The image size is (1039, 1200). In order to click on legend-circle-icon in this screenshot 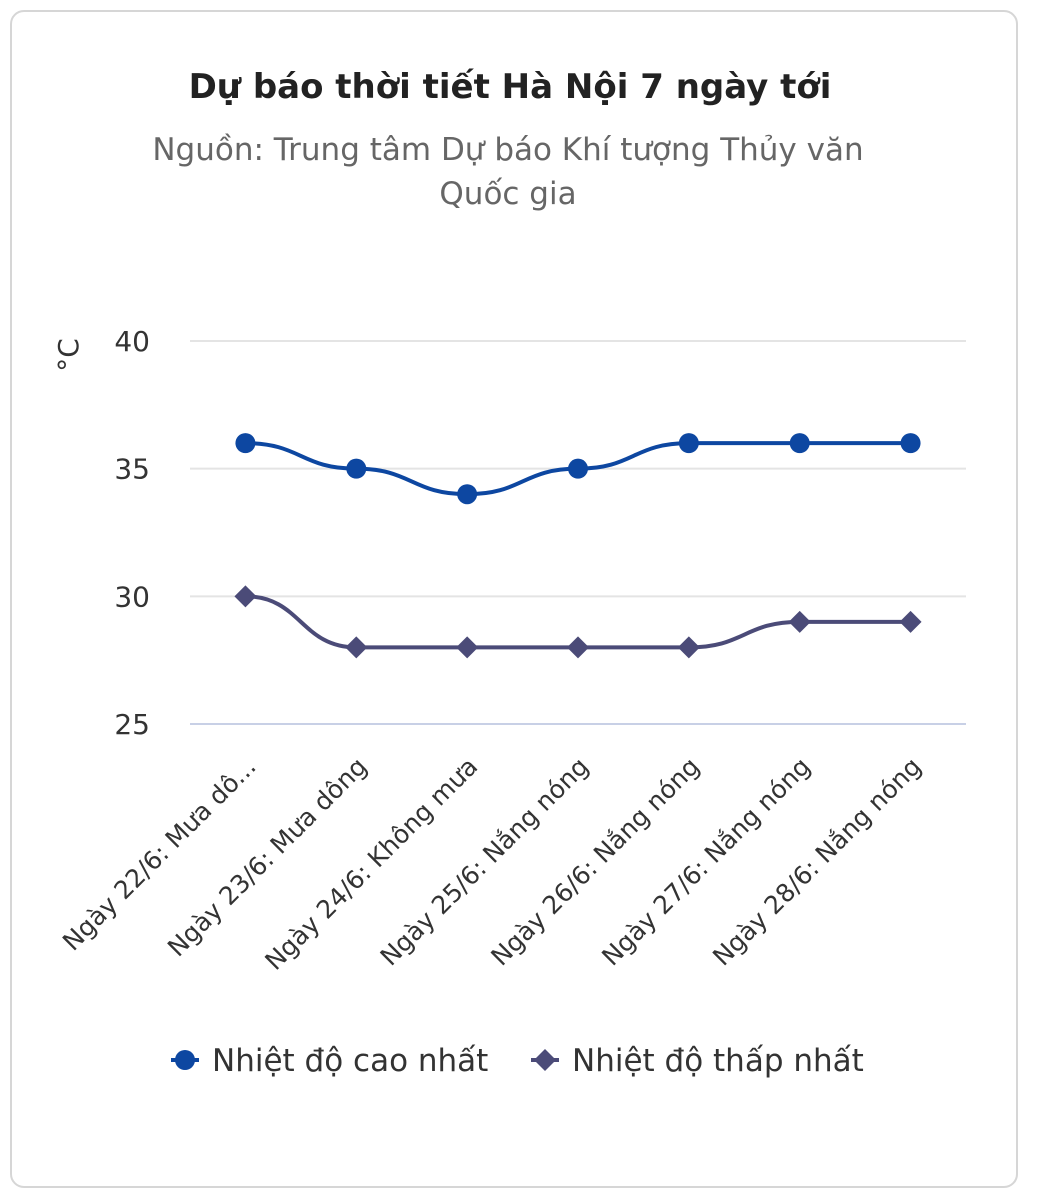, I will do `click(185, 1060)`.